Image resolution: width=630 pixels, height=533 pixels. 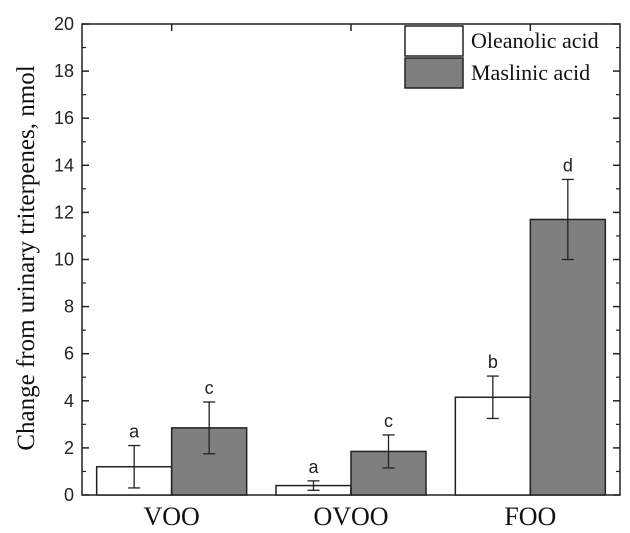 What do you see at coordinates (493, 446) in the screenshot?
I see `bar-oleanolic` at bounding box center [493, 446].